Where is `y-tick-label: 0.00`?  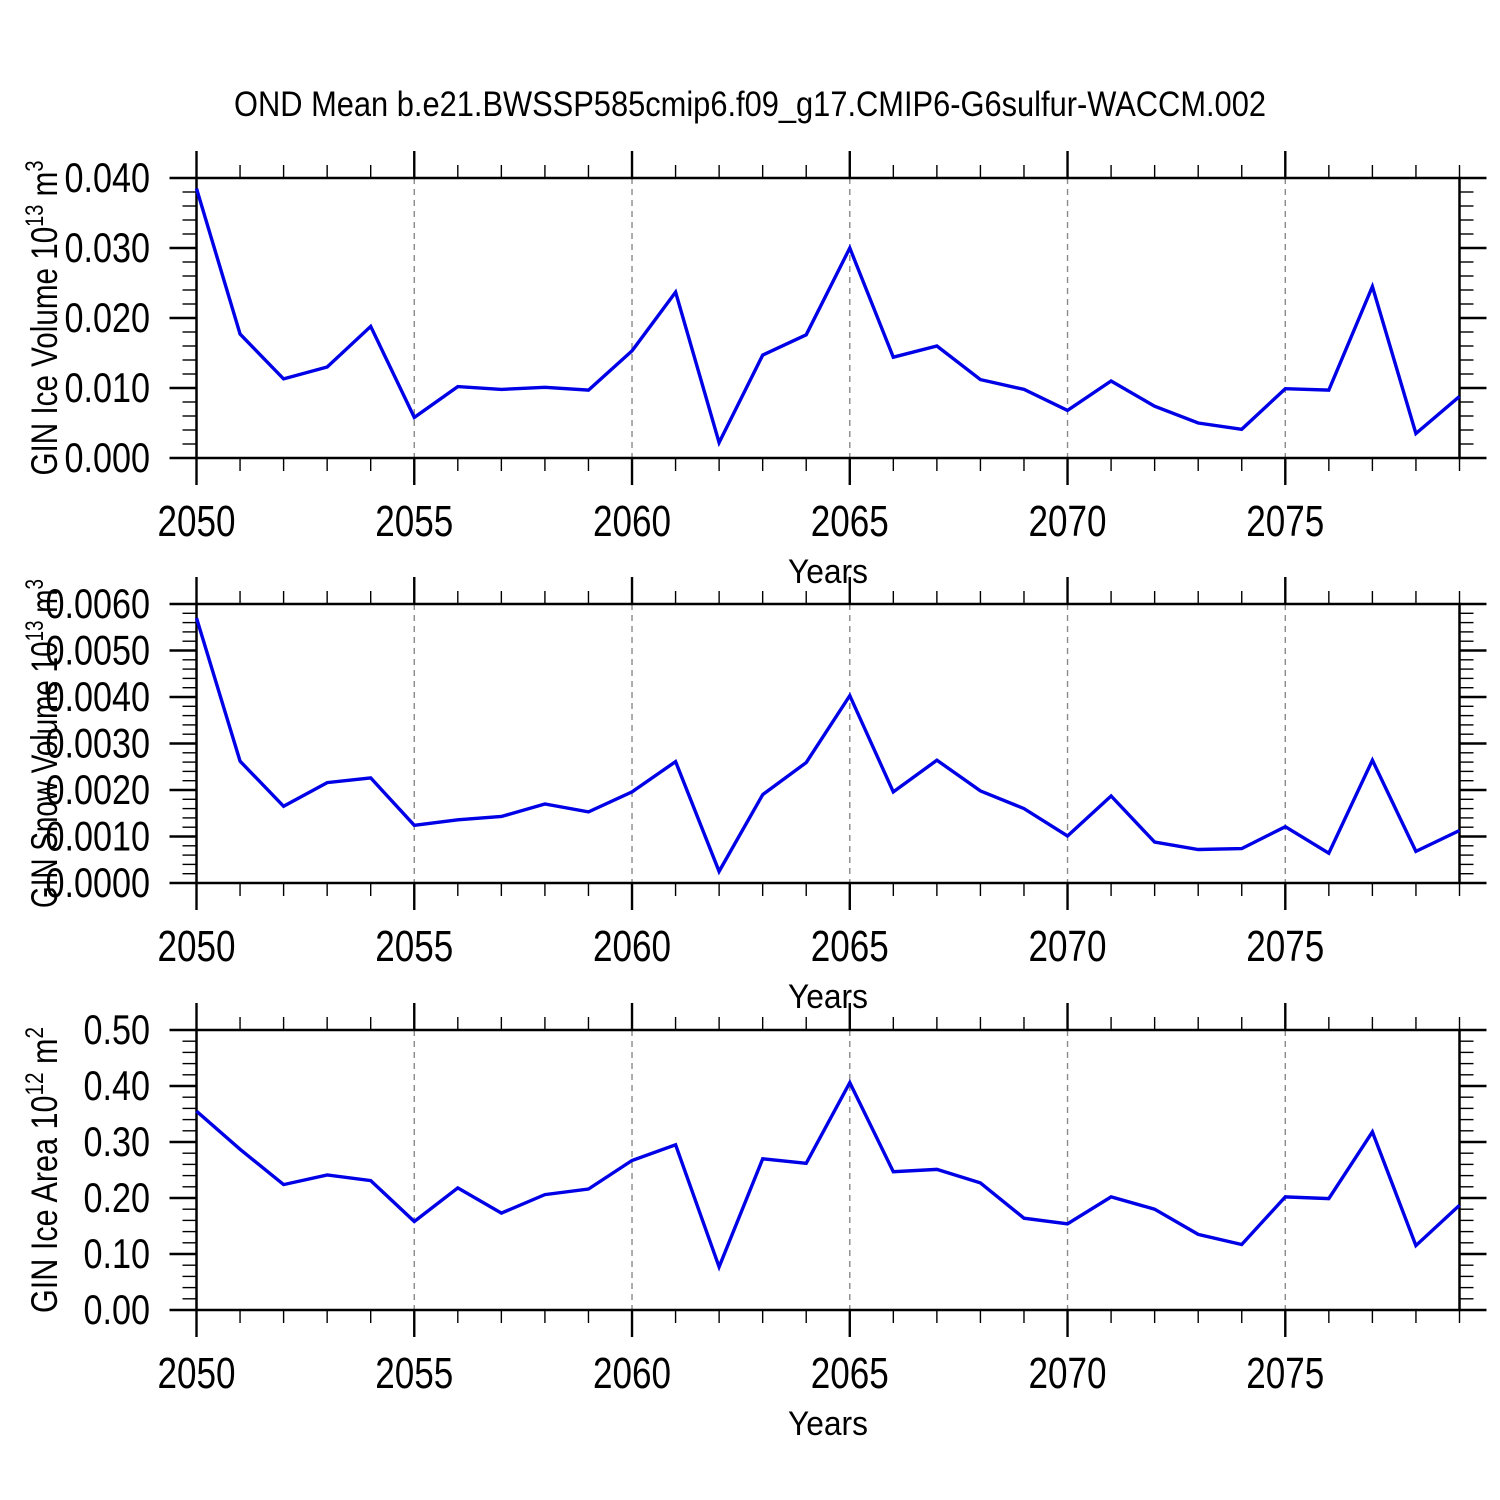 y-tick-label: 0.00 is located at coordinates (117, 1309).